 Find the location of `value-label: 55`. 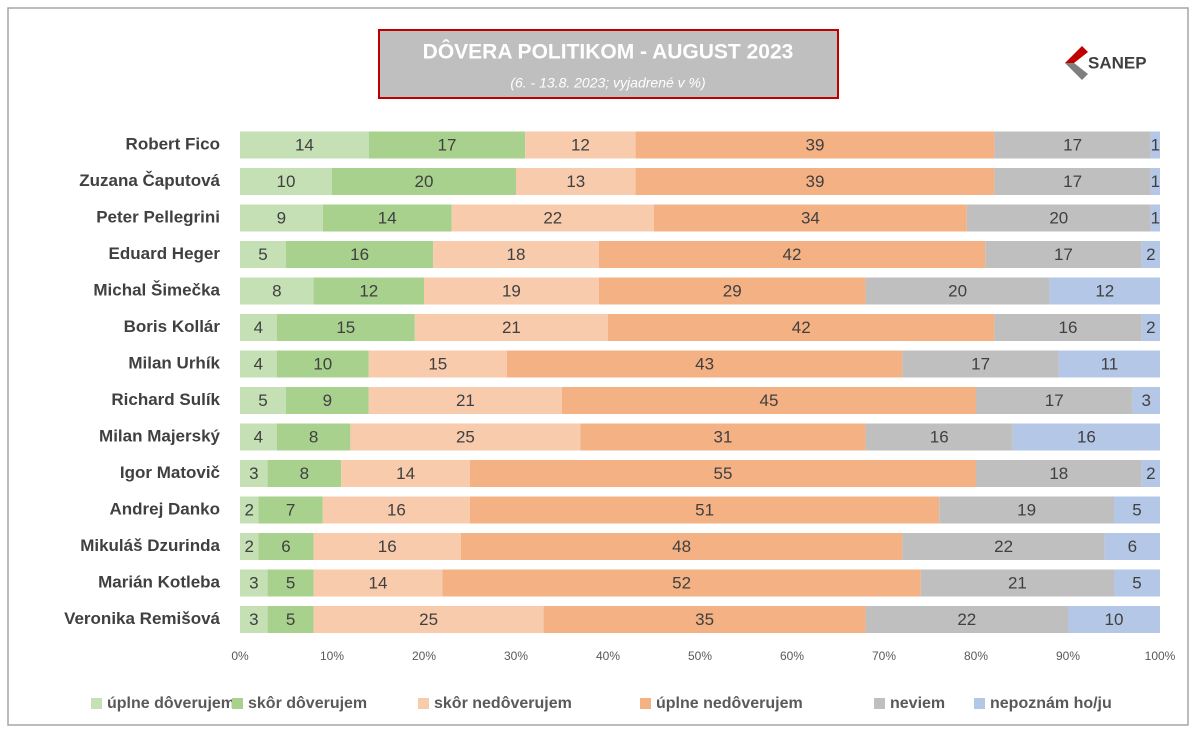

value-label: 55 is located at coordinates (723, 473).